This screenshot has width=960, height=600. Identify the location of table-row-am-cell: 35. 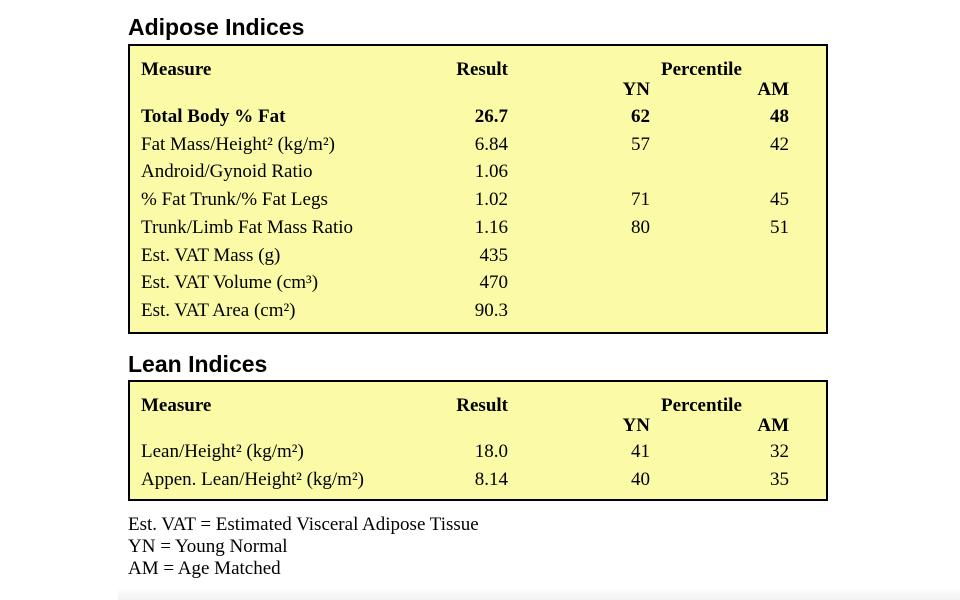
(779, 479).